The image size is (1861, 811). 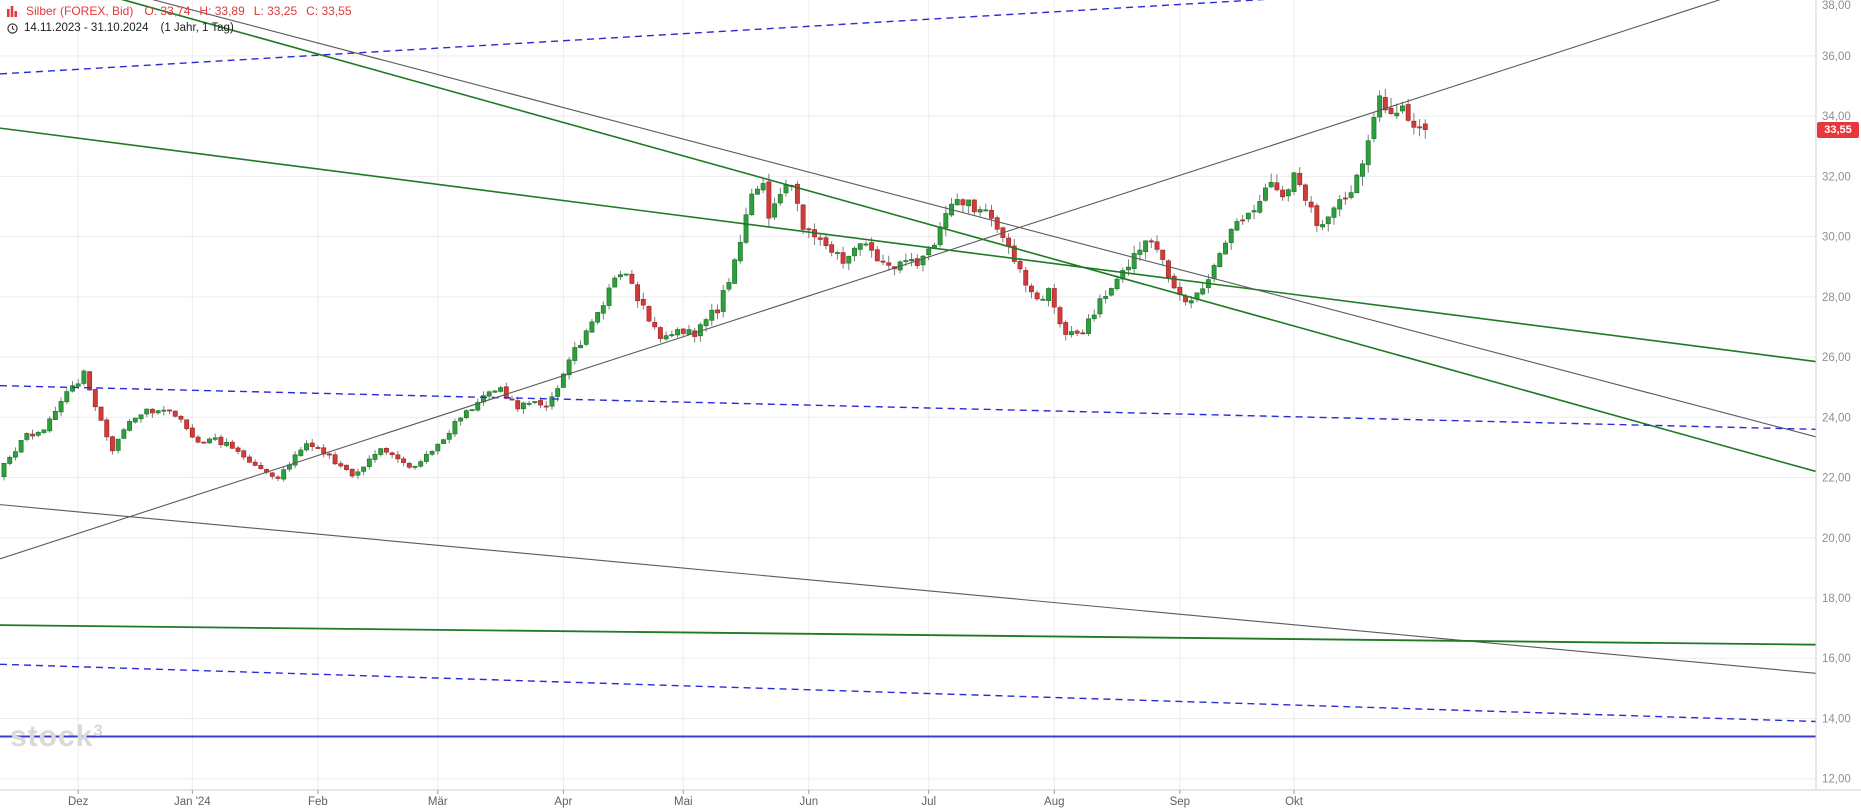 I want to click on trendline-blue-dashed-top, so click(x=908, y=37).